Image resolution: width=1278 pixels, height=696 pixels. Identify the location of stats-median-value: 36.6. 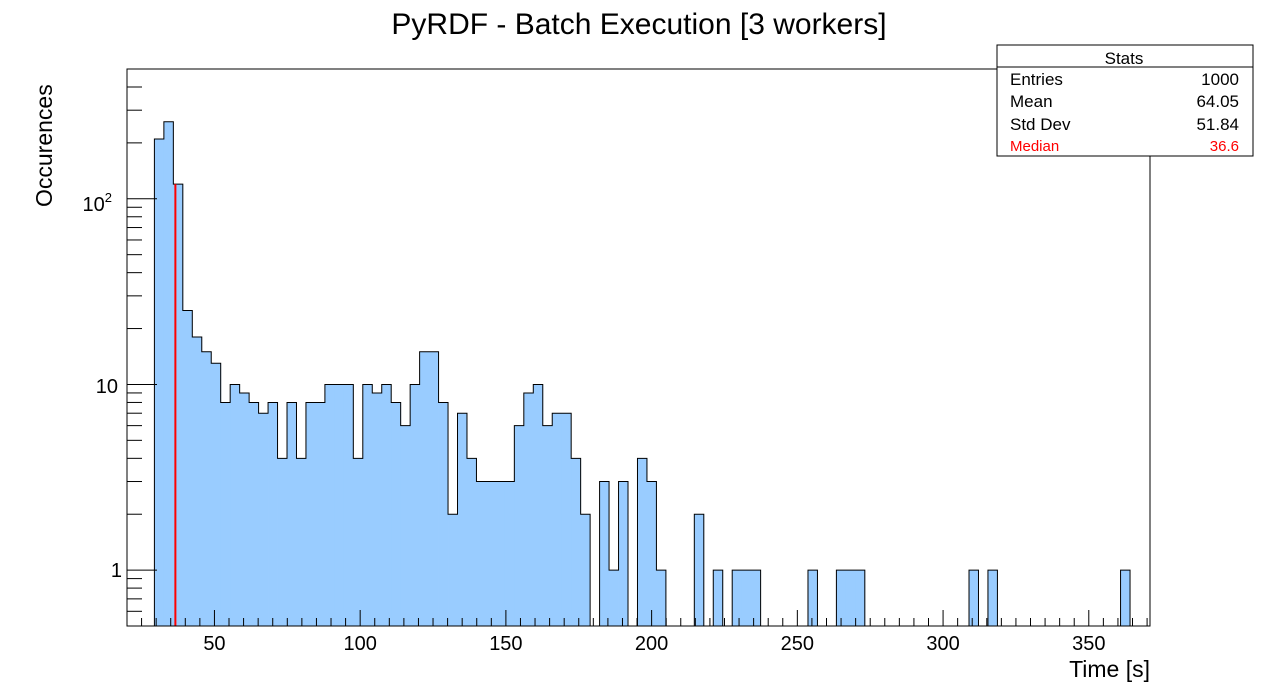
(1224, 146).